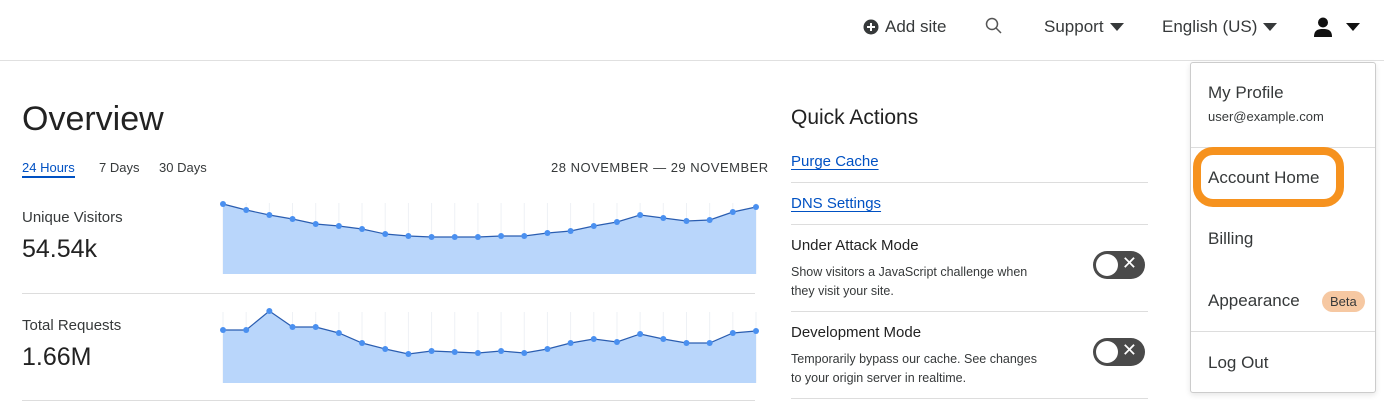 This screenshot has height=414, width=1384. What do you see at coordinates (855, 117) in the screenshot?
I see `quick-actions-title: Quick Actions` at bounding box center [855, 117].